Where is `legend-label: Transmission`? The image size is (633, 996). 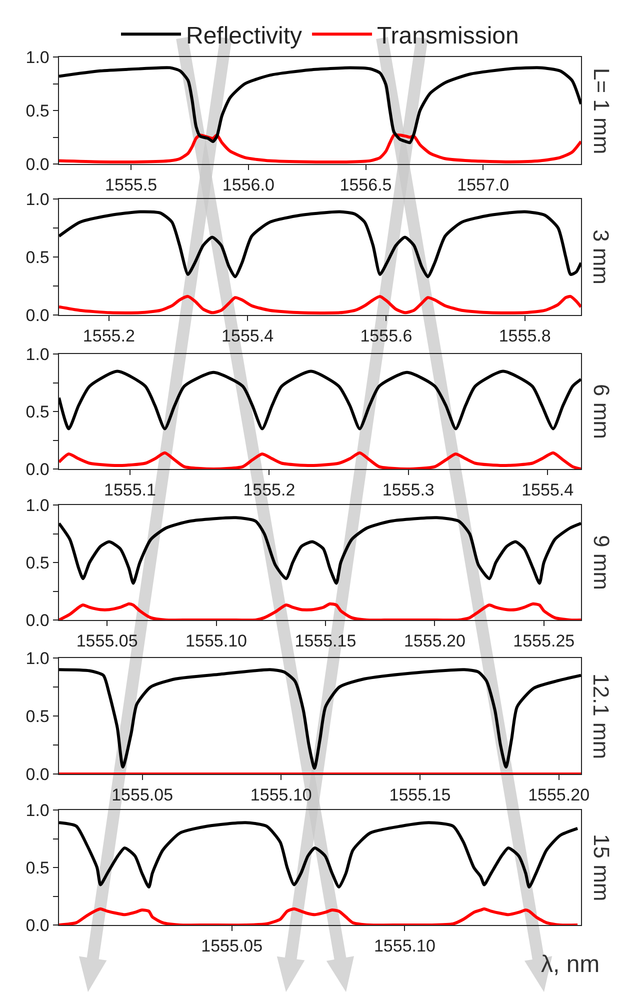 legend-label: Transmission is located at coordinates (448, 36).